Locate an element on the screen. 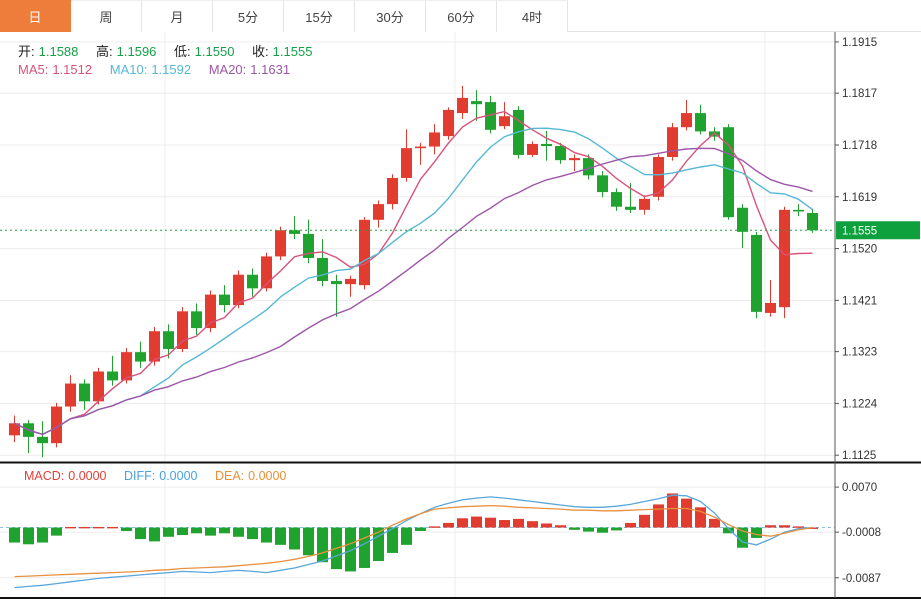  price-tick-label: 1.1619 is located at coordinates (859, 198).